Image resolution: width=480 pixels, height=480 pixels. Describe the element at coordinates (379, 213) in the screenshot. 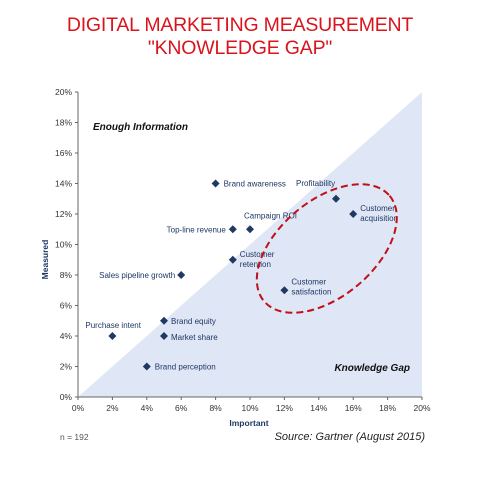

I see `point-label-customer-acquisition: Customer acquisition` at that location.